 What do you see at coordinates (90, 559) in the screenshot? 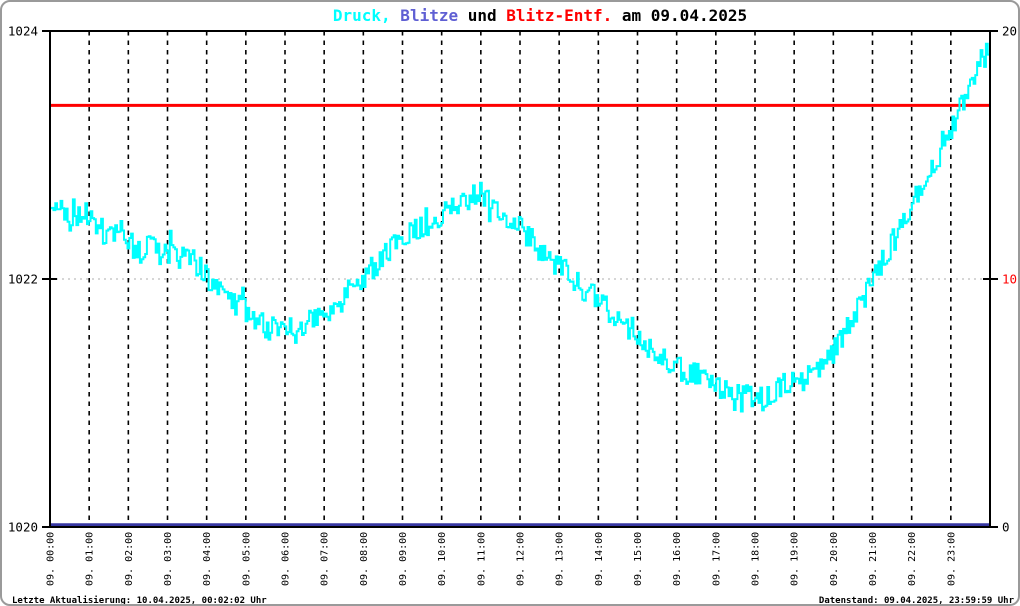
I see `x-axis-tick-label: 09. 01:00` at bounding box center [90, 559].